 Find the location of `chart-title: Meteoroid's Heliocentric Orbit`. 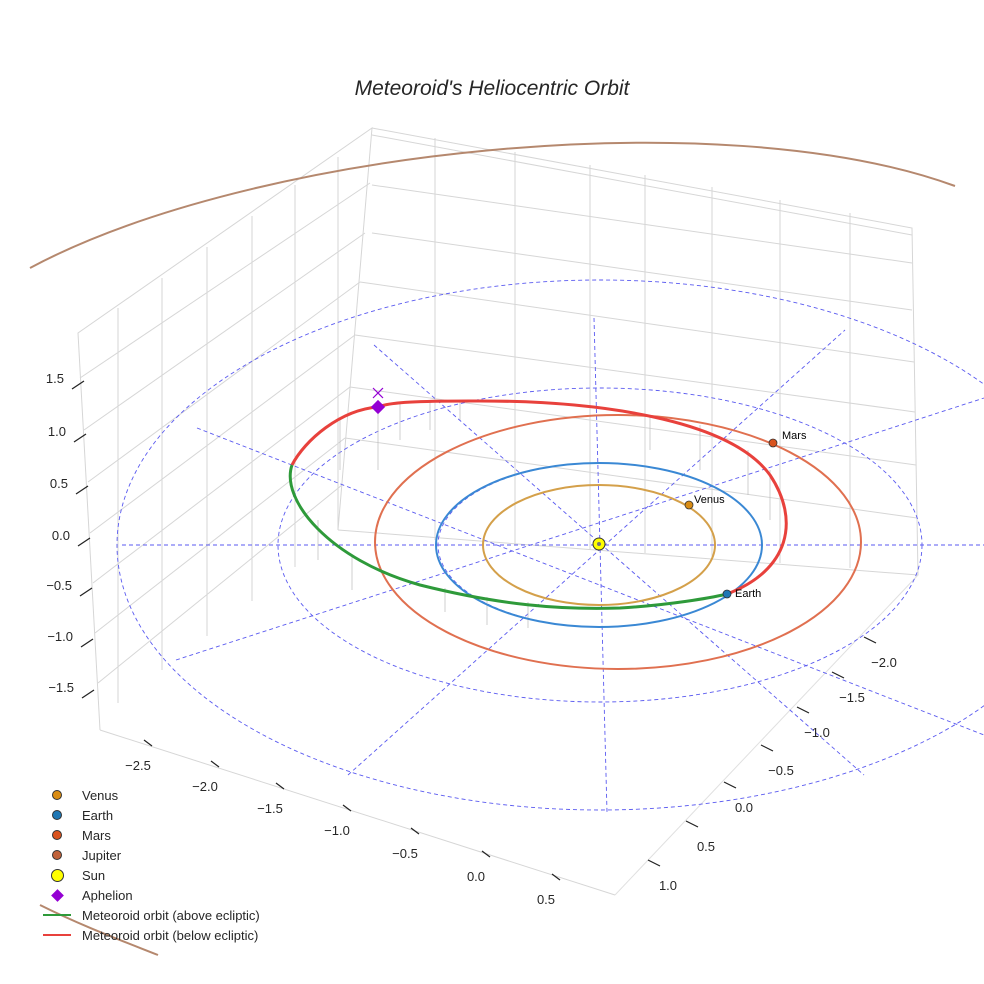

chart-title: Meteoroid's Heliocentric Orbit is located at coordinates (493, 88).